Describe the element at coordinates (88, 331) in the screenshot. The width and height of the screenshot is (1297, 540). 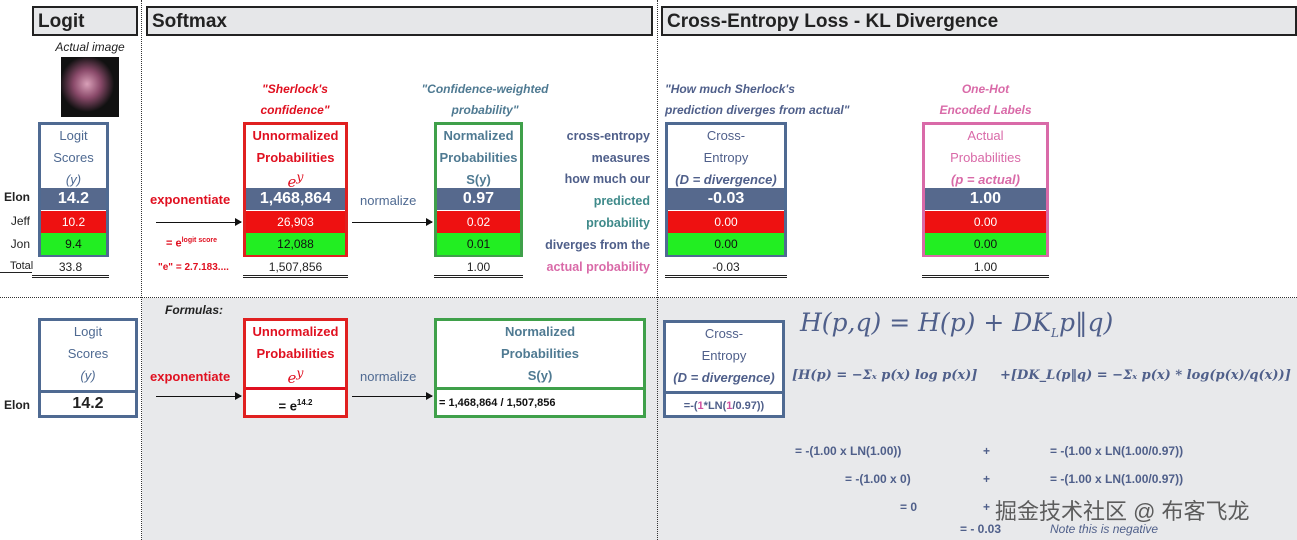
I see `h: Logit` at that location.